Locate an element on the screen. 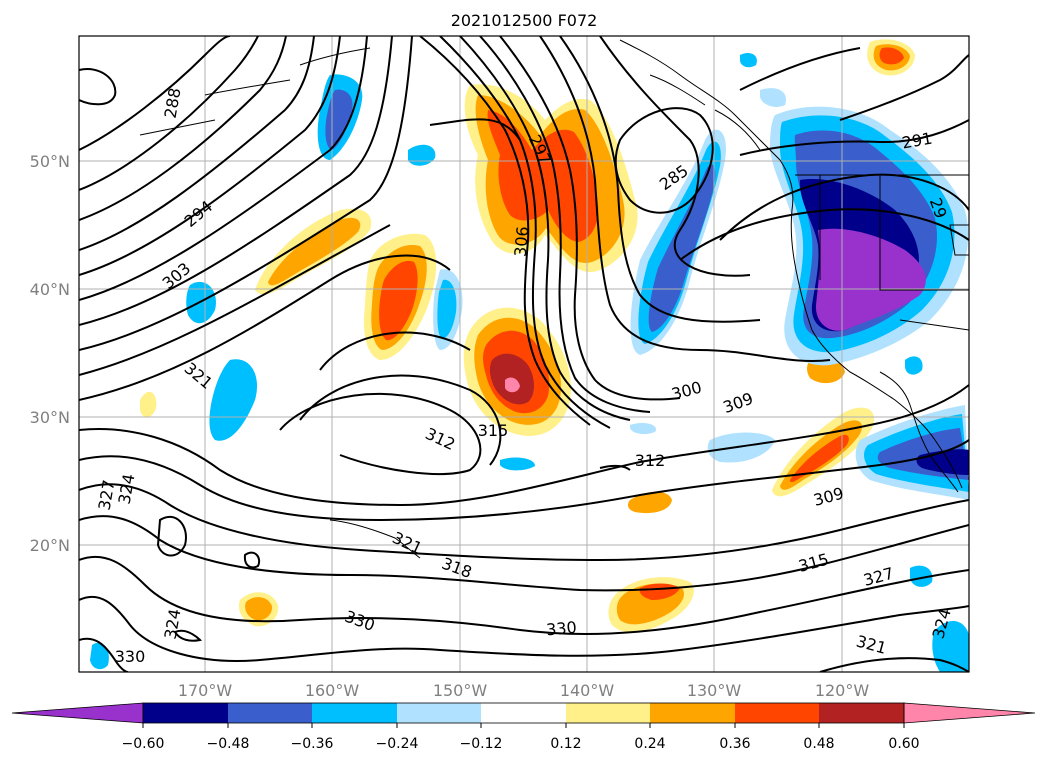 This screenshot has height=763, width=1047. lat-label: 20°N is located at coordinates (50, 545).